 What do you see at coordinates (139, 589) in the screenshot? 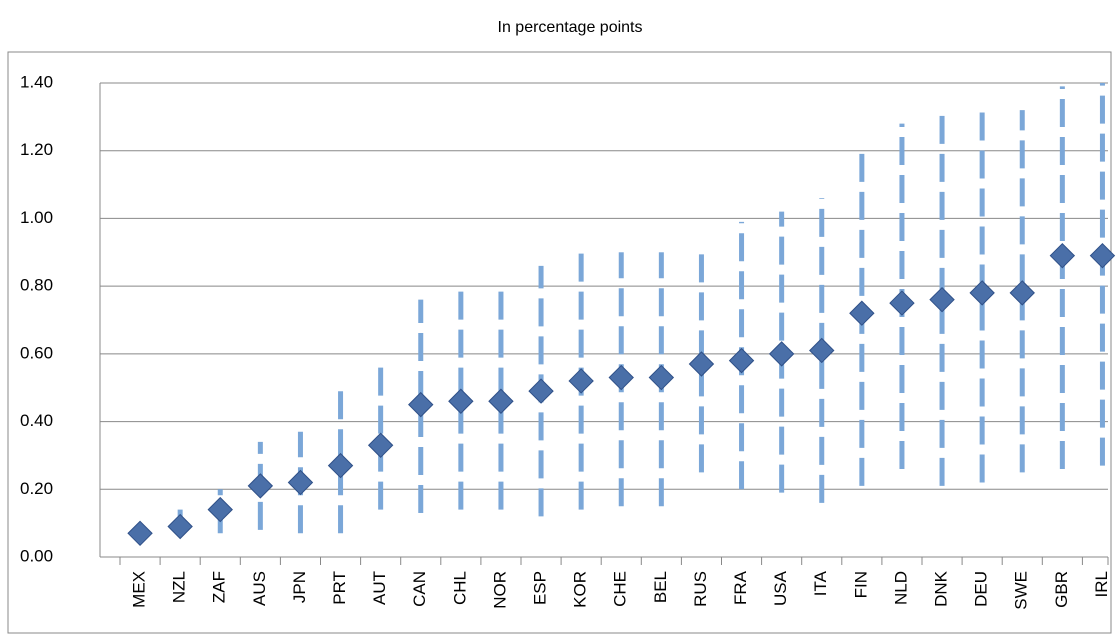
I see `x-tick-label: MEX` at bounding box center [139, 589].